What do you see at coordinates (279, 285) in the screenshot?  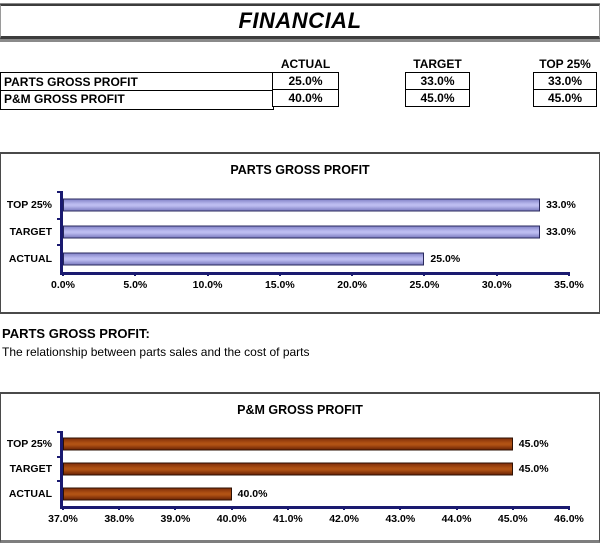 I see `x-axis-tick-label: 15.0%` at bounding box center [279, 285].